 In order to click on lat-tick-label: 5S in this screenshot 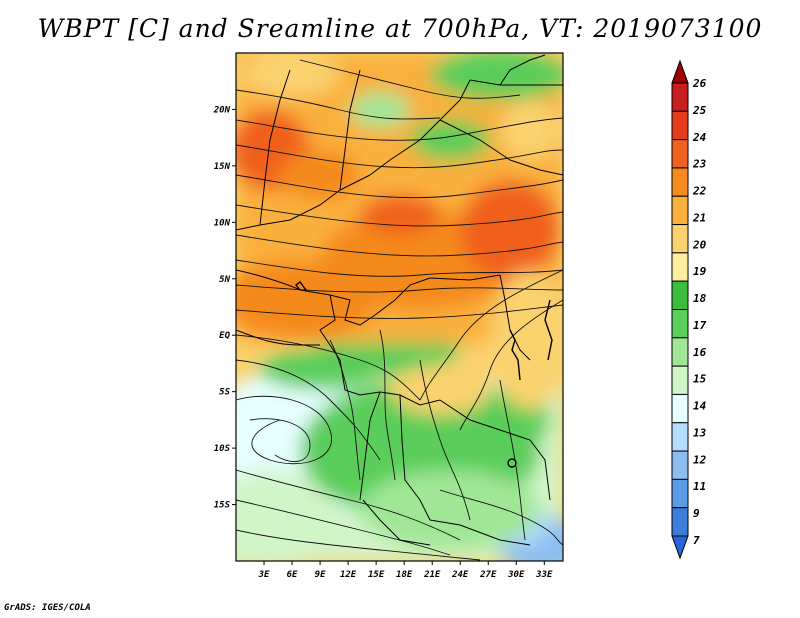, I will do `click(224, 393)`.